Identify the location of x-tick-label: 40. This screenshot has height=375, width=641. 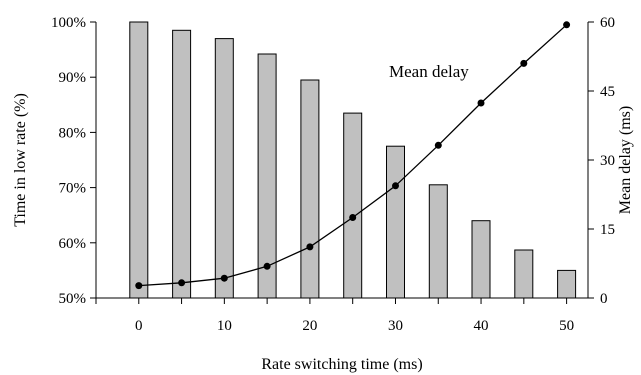
(481, 326).